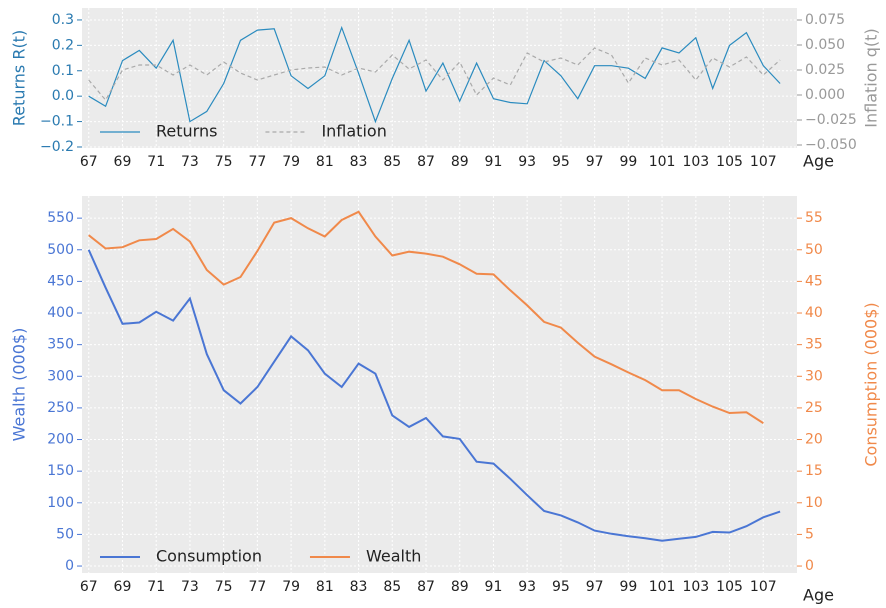 The image size is (886, 608). Describe the element at coordinates (60, 345) in the screenshot. I see `y-tick-label: 350` at that location.